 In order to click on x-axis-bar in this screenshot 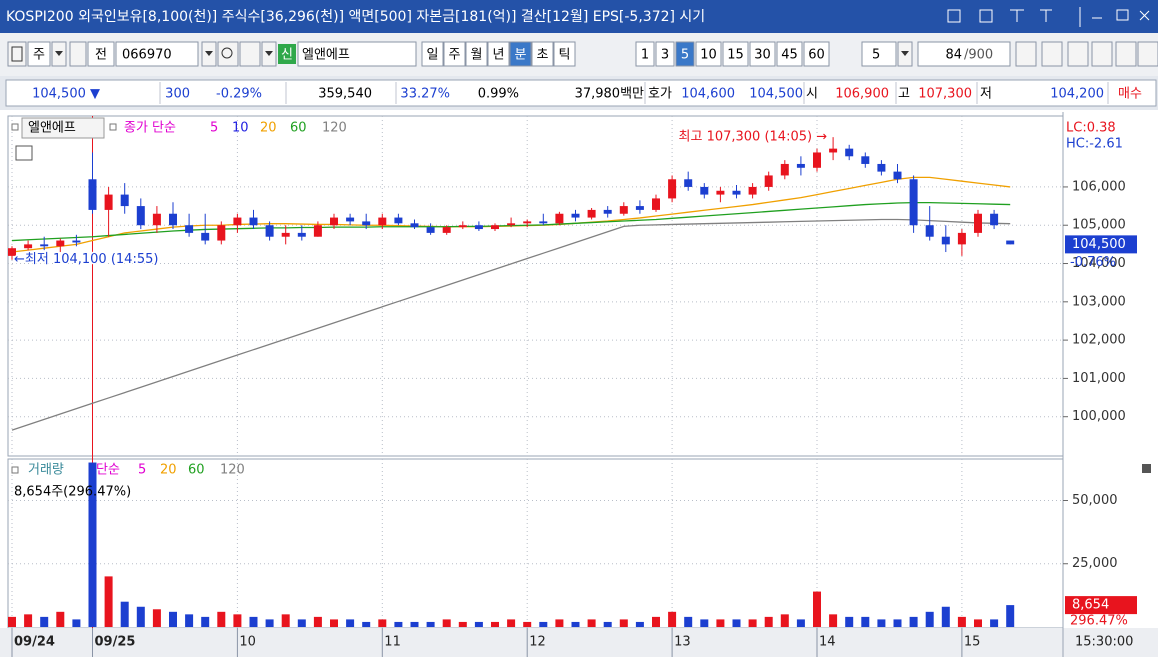, I will do `click(579, 642)`.